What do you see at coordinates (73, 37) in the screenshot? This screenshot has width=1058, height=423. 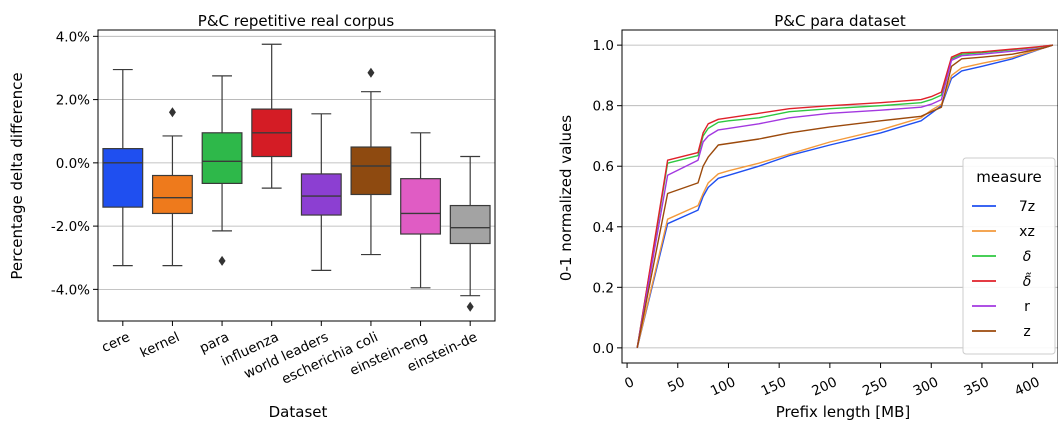 I see `box-y-tick-label: 4.0%` at bounding box center [73, 37].